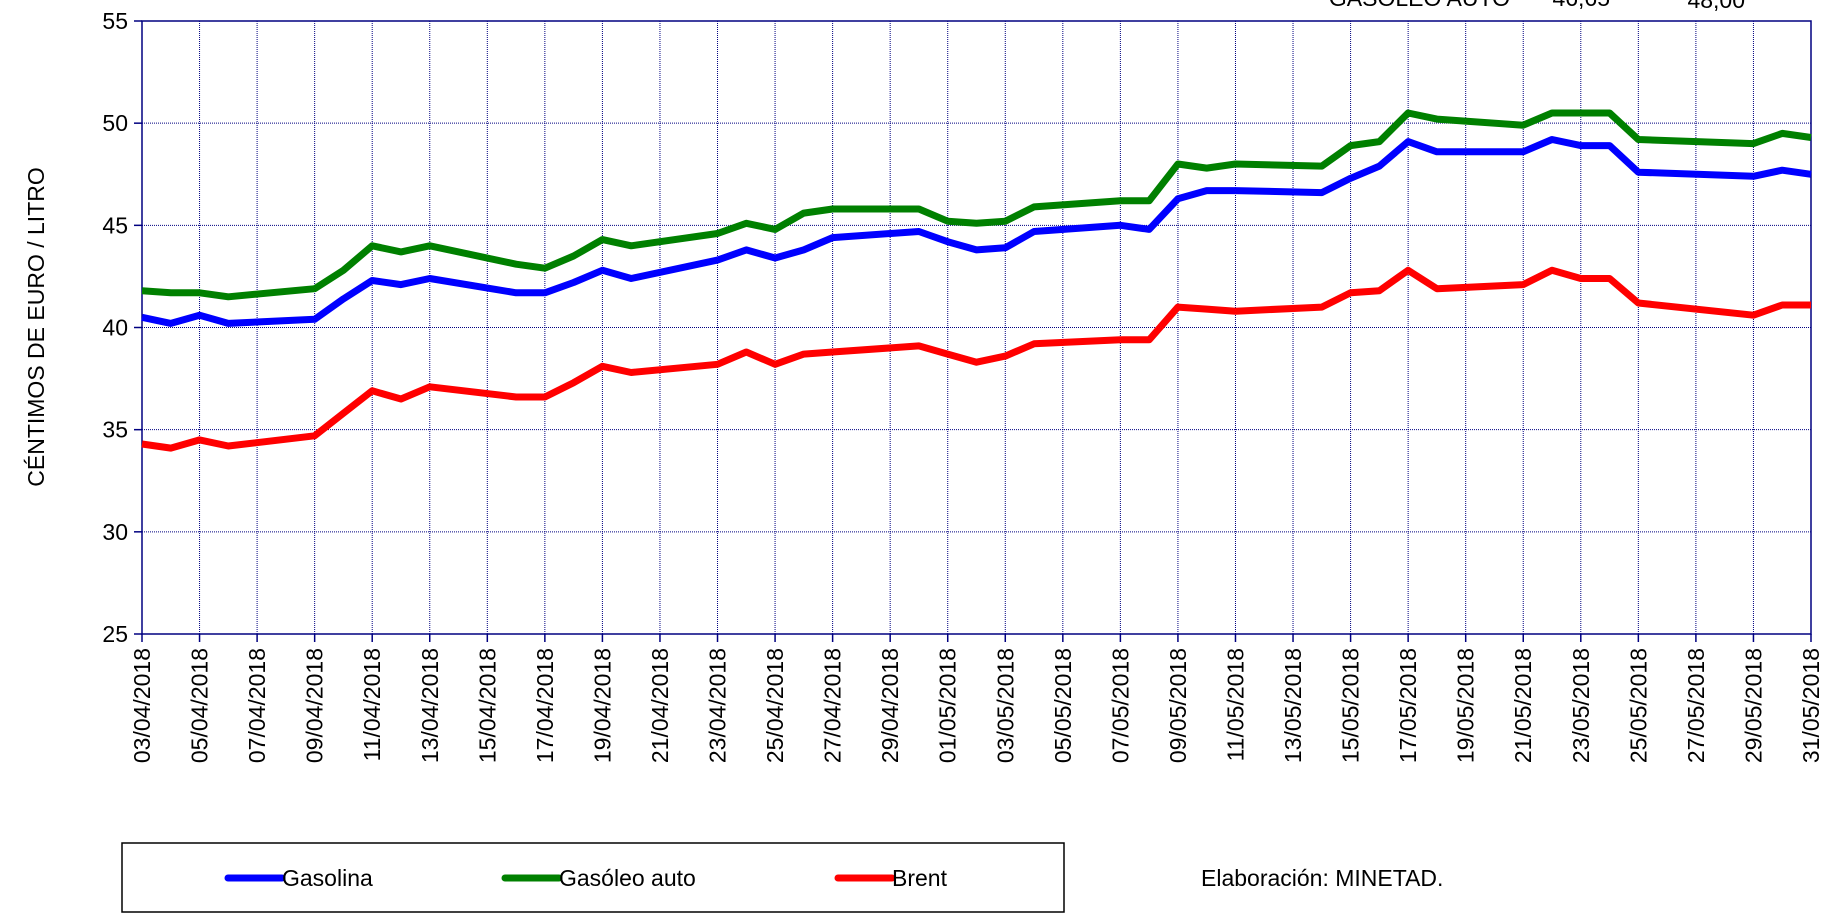  What do you see at coordinates (1638, 705) in the screenshot?
I see `x-tick-label: 25/05/2018` at bounding box center [1638, 705].